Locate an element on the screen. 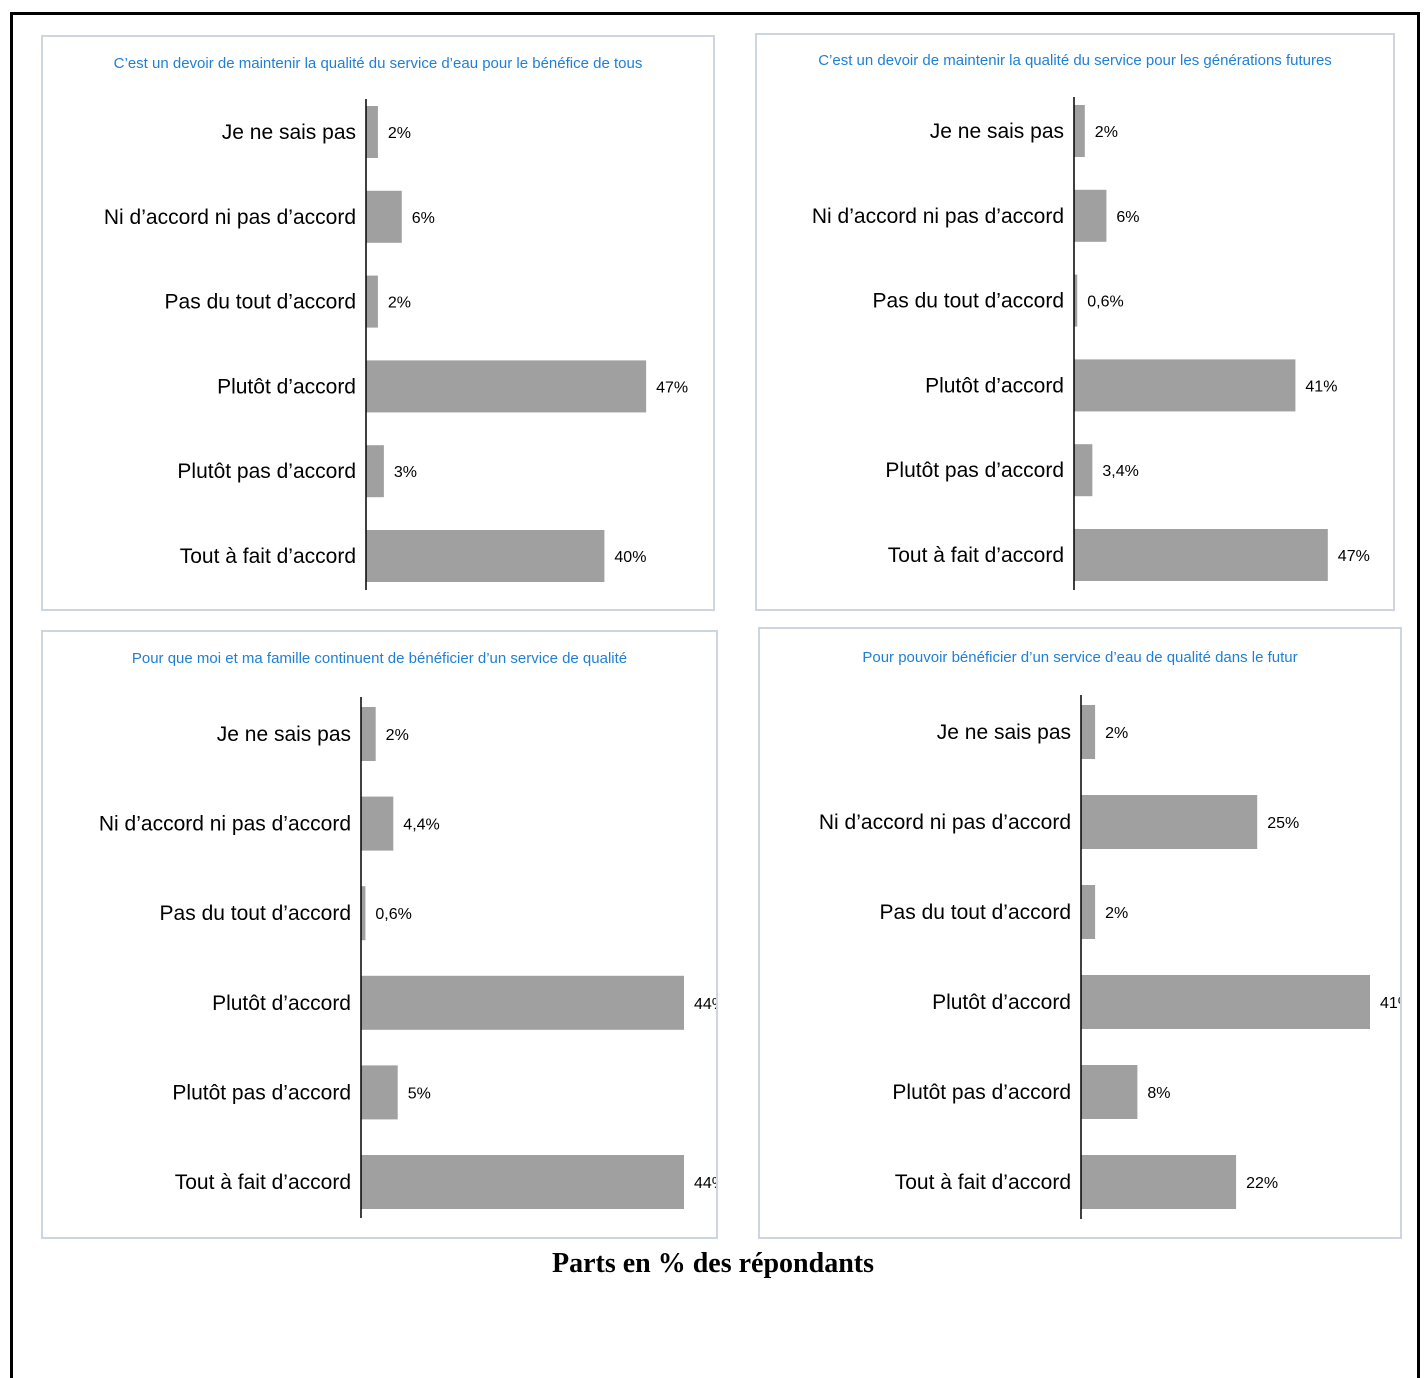  data-label: 8% is located at coordinates (1158, 1093).